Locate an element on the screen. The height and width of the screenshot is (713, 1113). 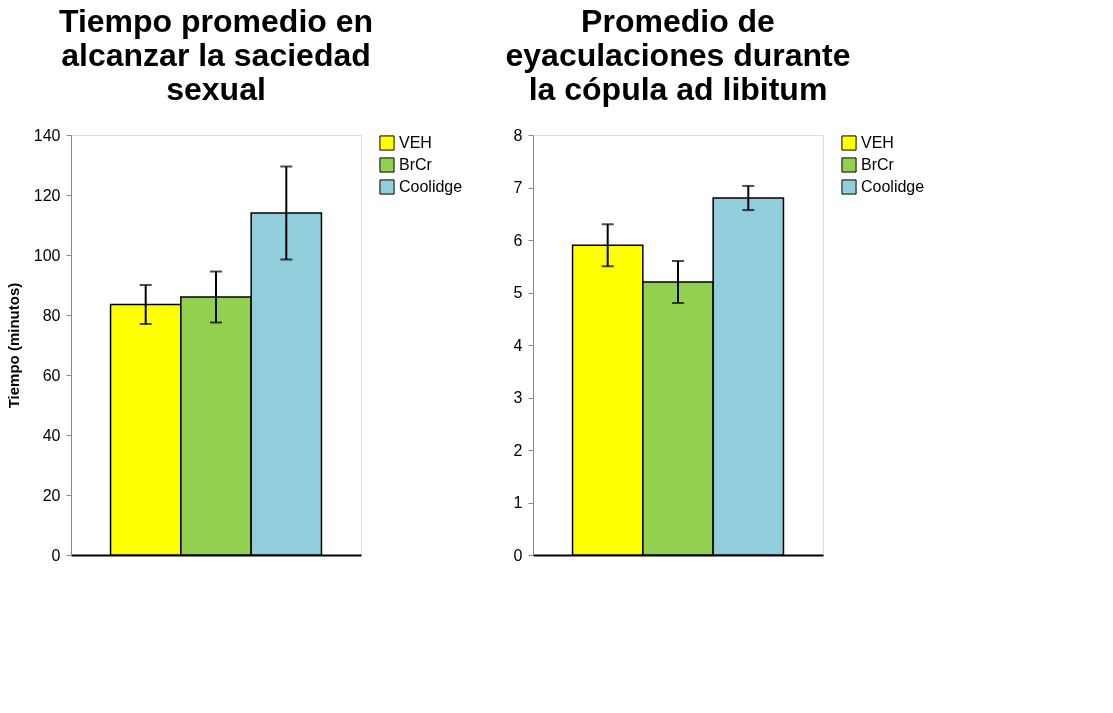
y-axis-title: Tiempo (minutos) is located at coordinates (13, 345).